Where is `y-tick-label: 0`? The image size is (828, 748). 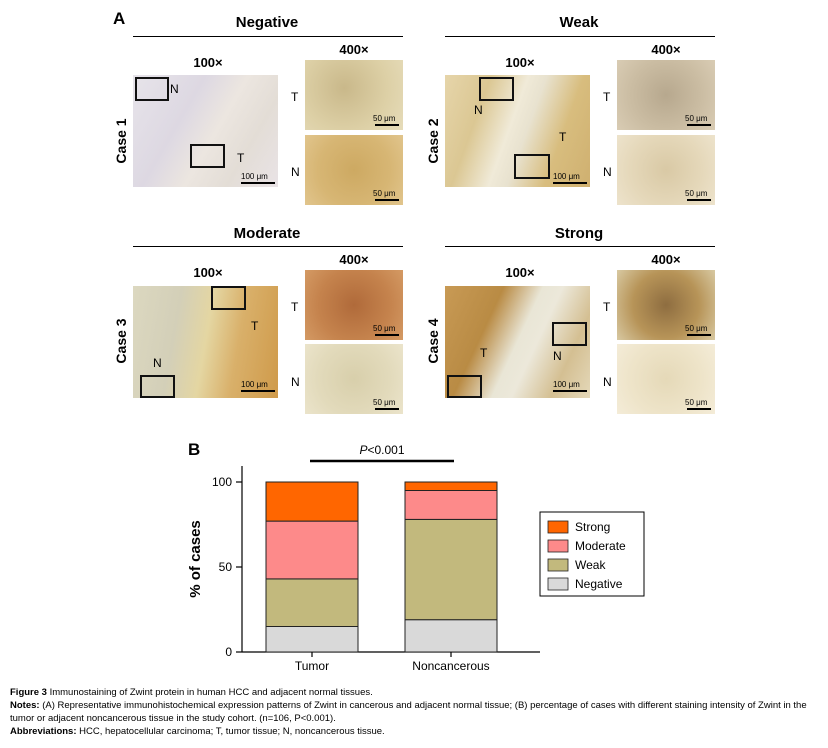
y-tick-label: 0 is located at coordinates (228, 652).